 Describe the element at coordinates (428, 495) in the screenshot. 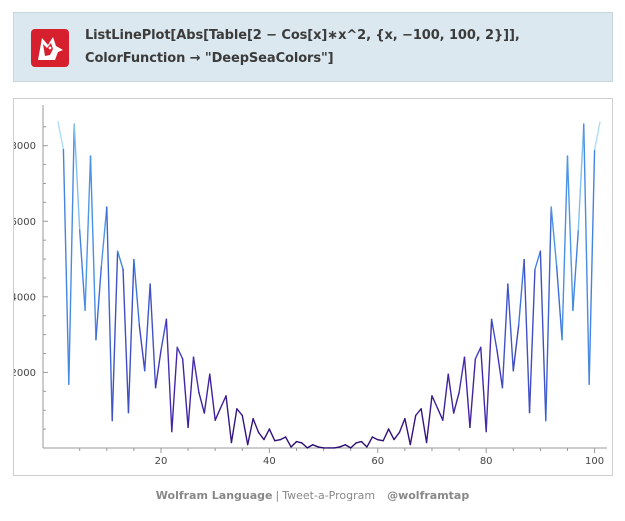

I see `footer-handle: @wolframtap` at that location.